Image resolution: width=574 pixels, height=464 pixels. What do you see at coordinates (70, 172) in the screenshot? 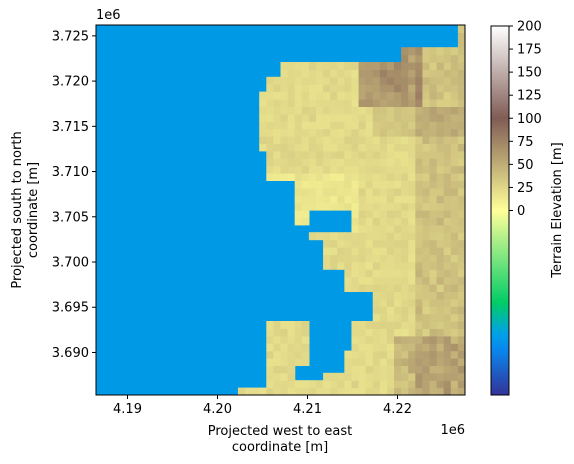
I see `y-tick-label: 3.710` at bounding box center [70, 172].